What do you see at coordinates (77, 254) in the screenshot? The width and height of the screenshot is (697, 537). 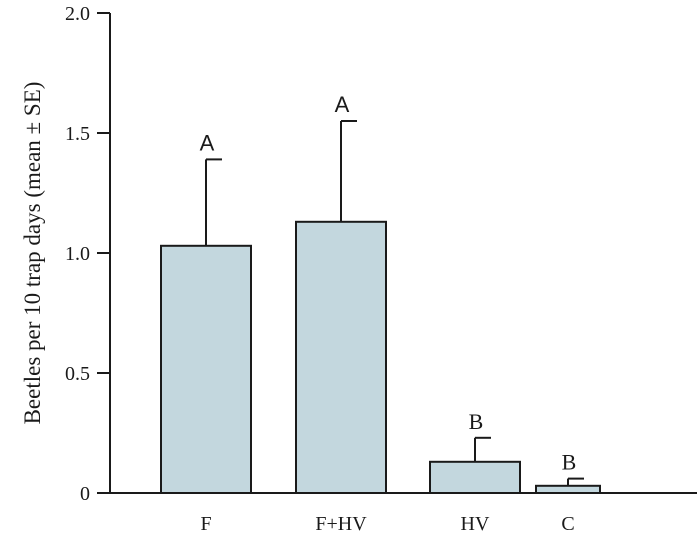 I see `y-tick-label: 1.0` at bounding box center [77, 254].